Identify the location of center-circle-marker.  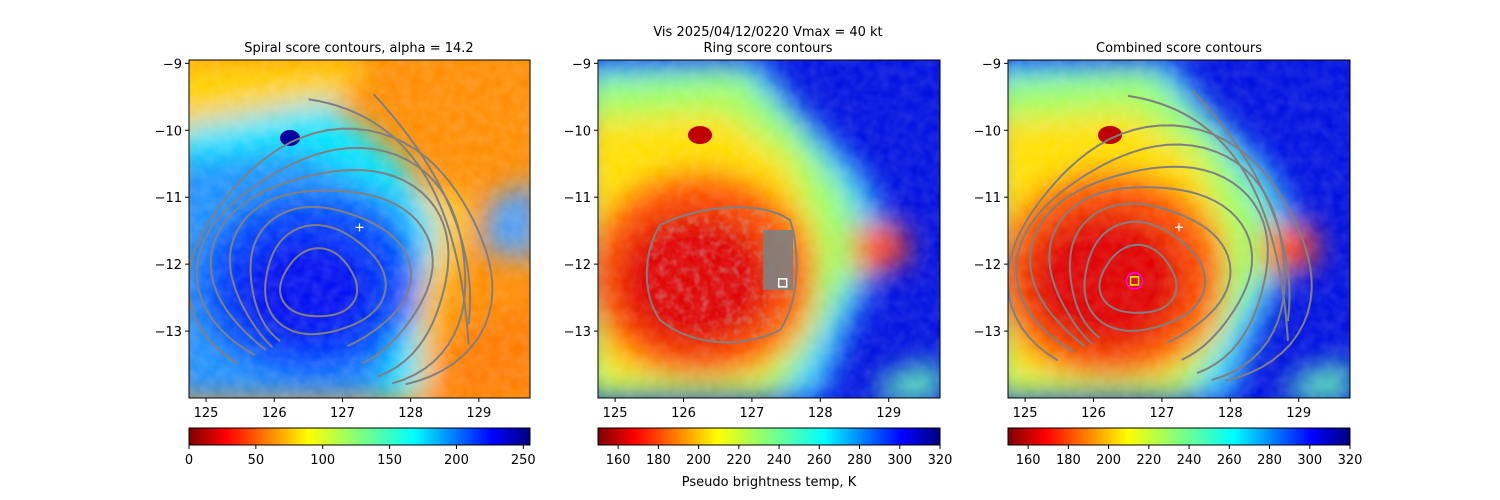
(1134, 281).